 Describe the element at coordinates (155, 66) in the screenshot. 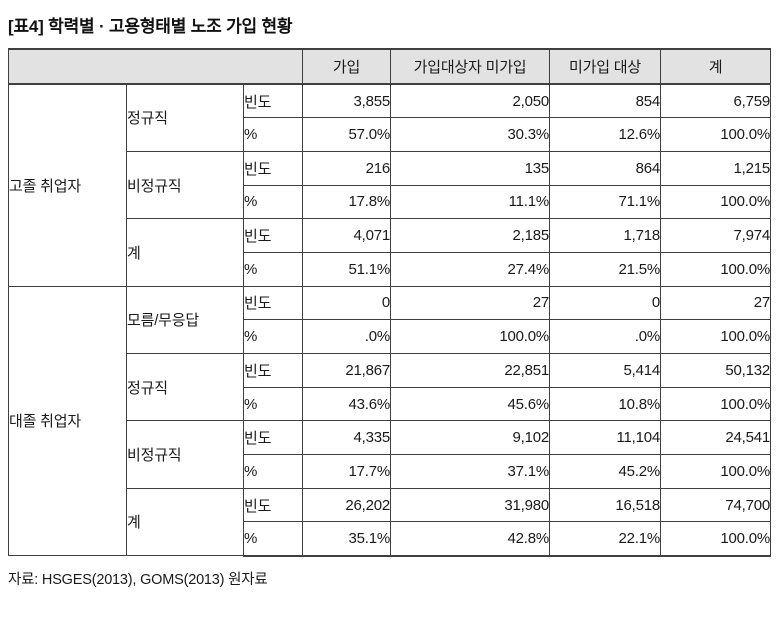

I see `header-empty-cell` at that location.